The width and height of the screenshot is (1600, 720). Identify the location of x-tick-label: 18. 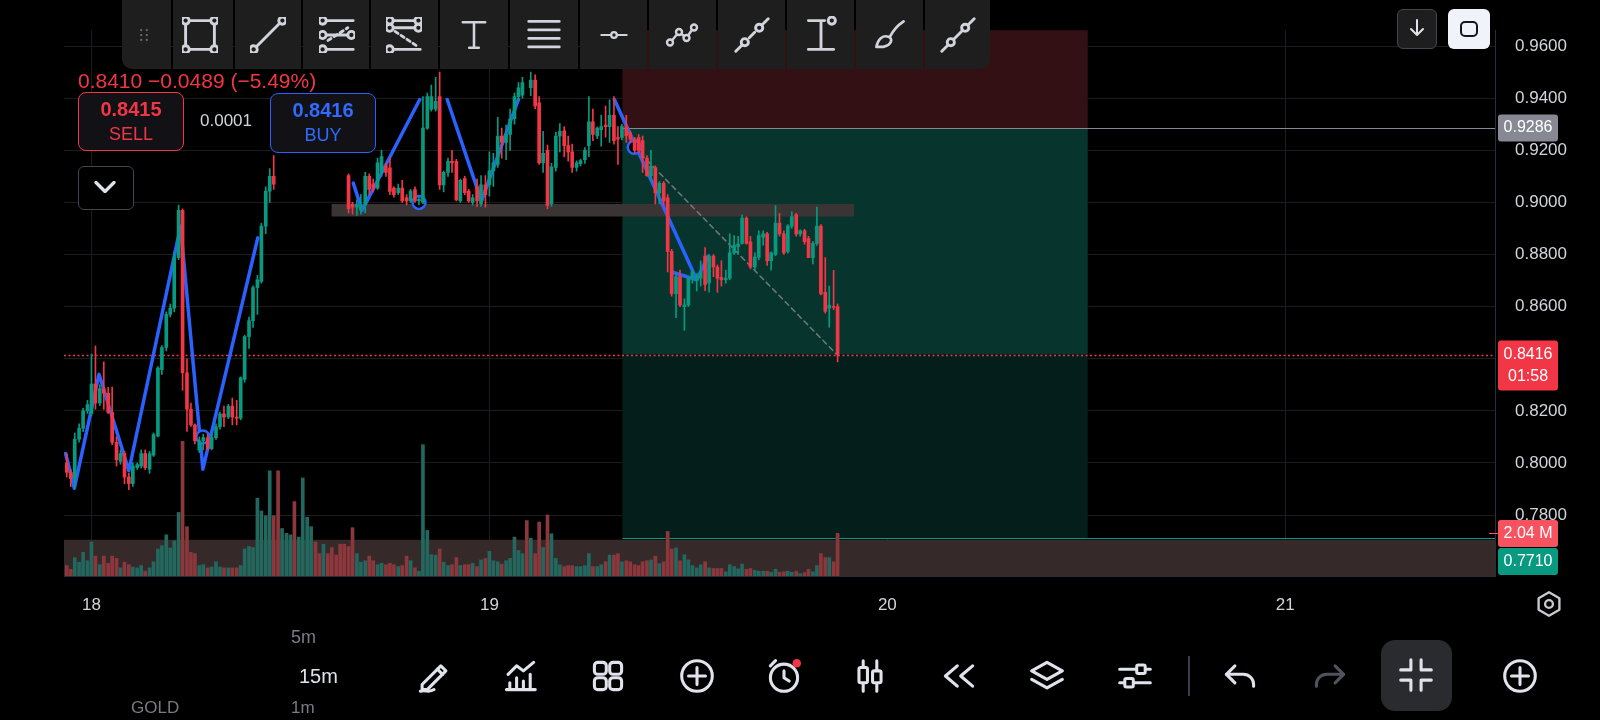
(91, 604).